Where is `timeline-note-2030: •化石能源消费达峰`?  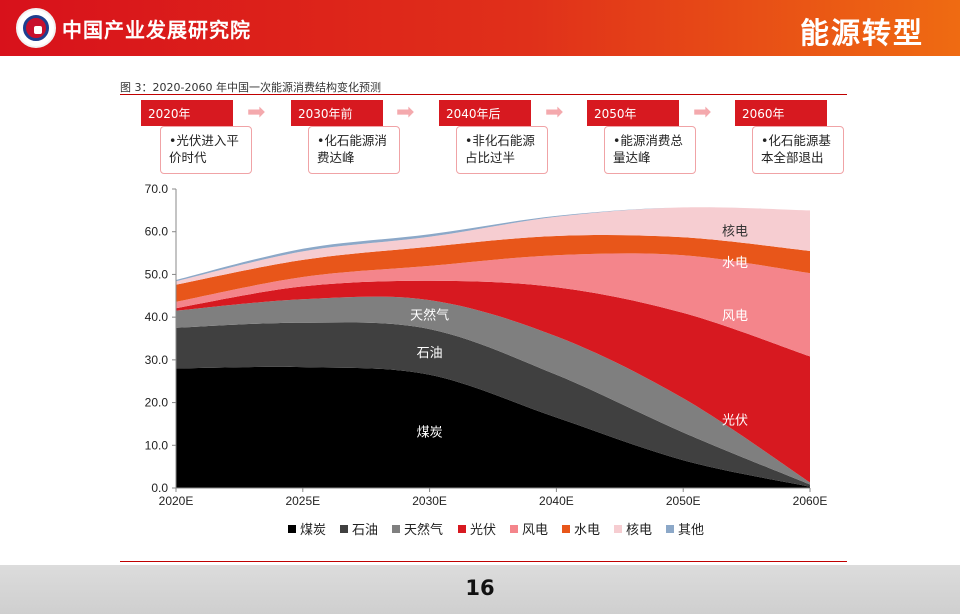
timeline-note-2030: •化石能源消费达峰 is located at coordinates (354, 150).